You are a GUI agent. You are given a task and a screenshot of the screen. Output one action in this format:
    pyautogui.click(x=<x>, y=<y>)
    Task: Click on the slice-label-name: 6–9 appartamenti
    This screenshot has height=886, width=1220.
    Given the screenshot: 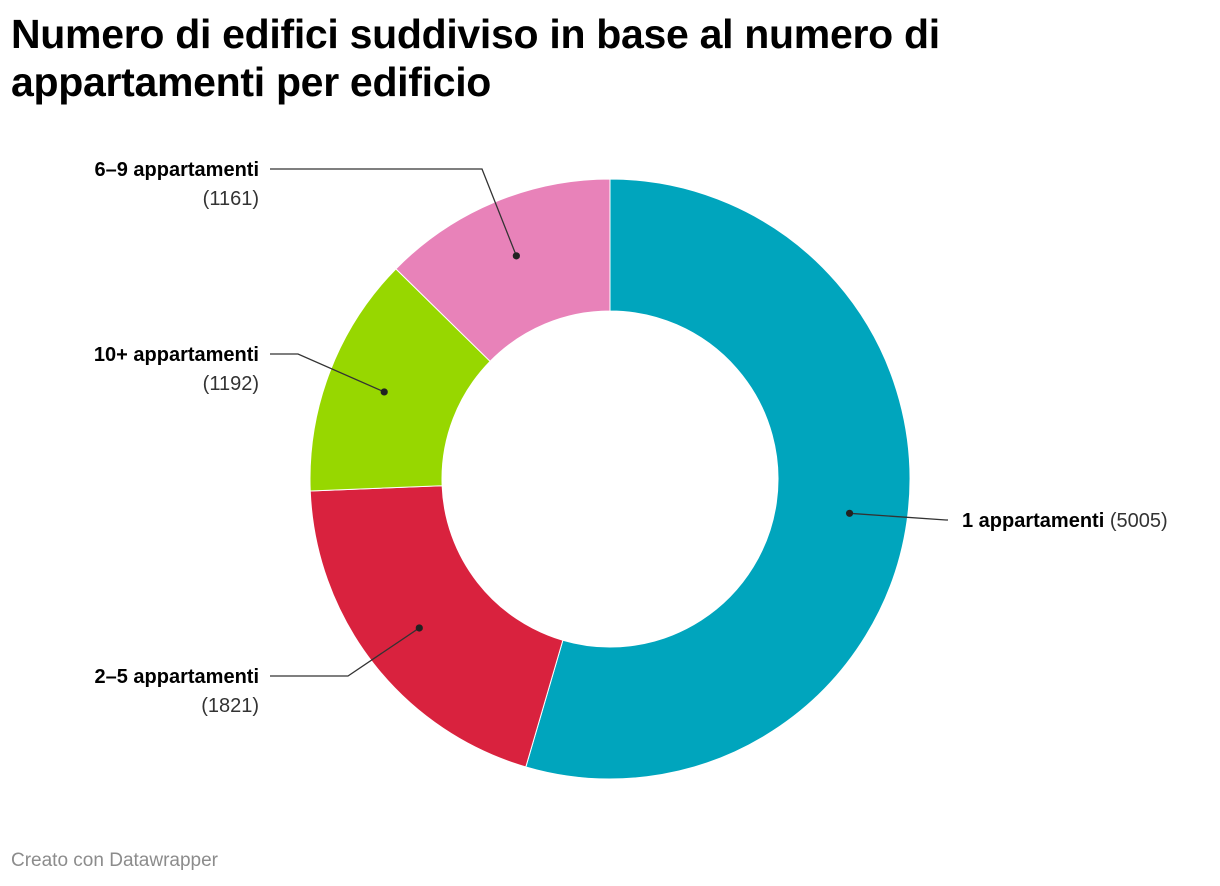 What is the action you would take?
    pyautogui.click(x=176, y=170)
    